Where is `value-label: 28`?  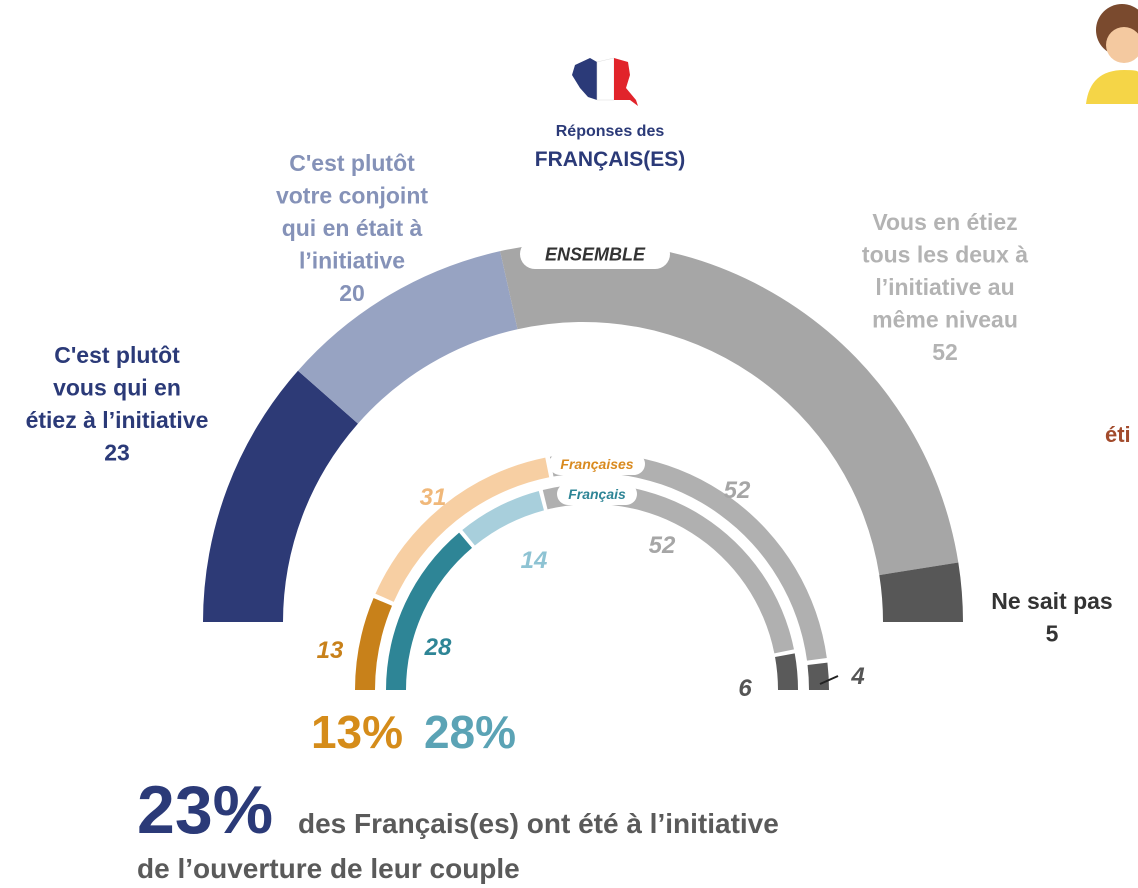 value-label: 28 is located at coordinates (438, 647).